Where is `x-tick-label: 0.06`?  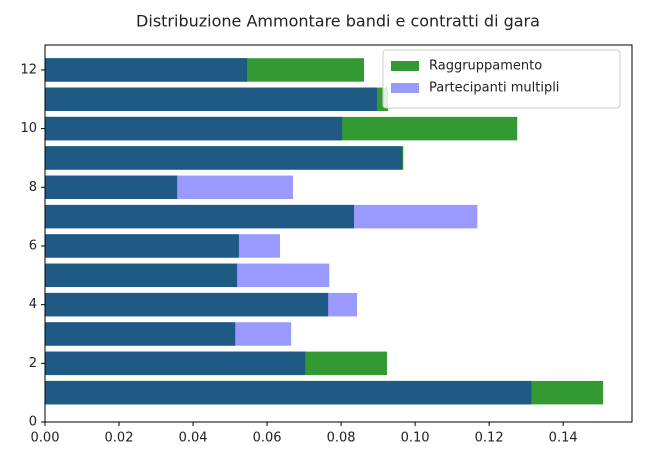 x-tick-label: 0.06 is located at coordinates (267, 438).